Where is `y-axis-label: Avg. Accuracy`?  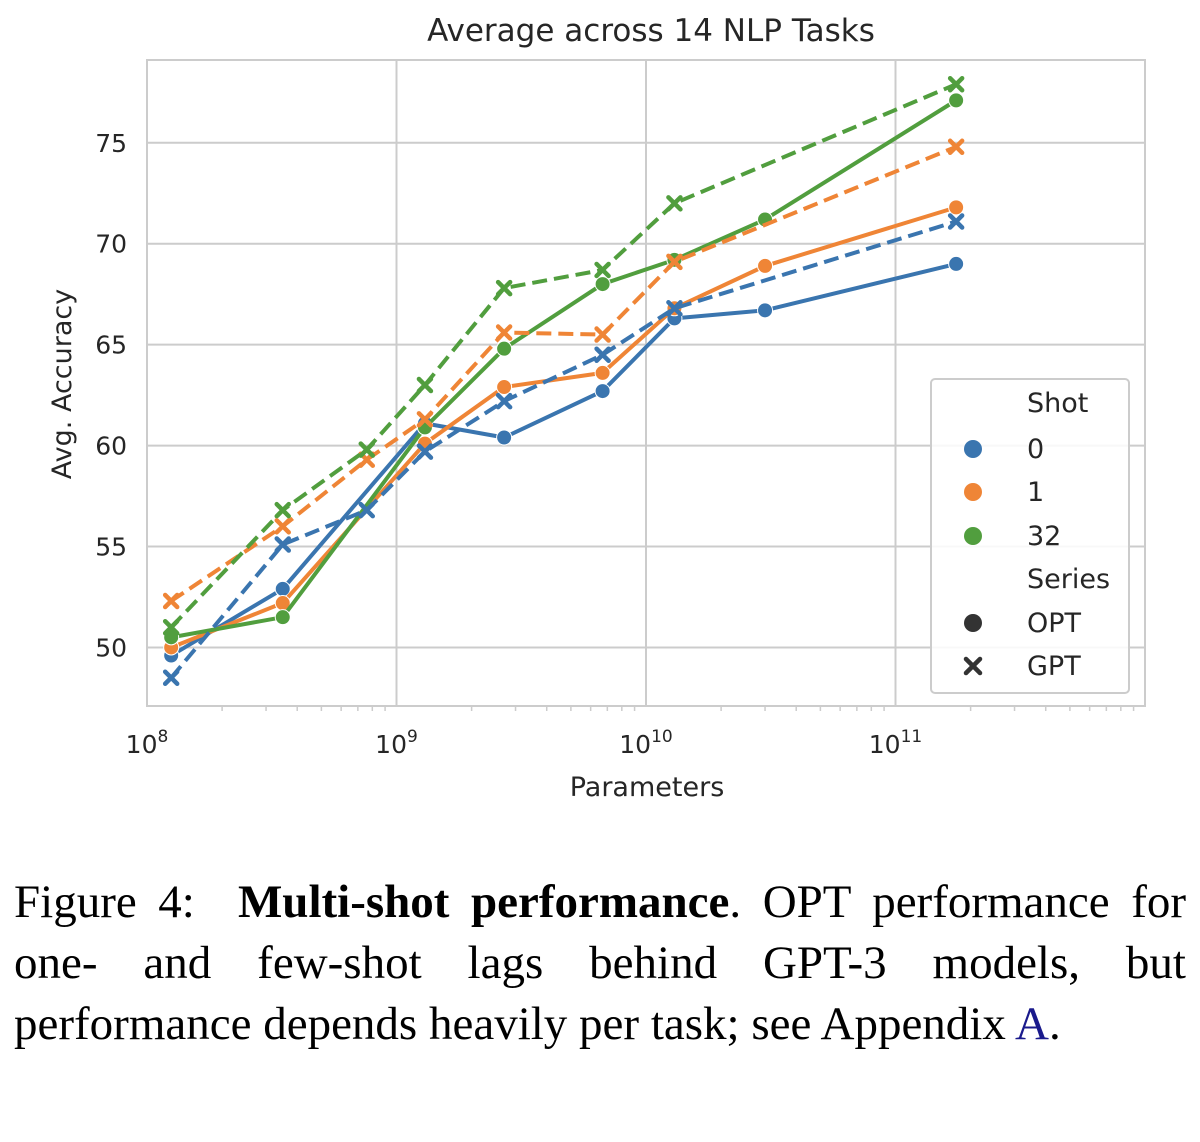 y-axis-label: Avg. Accuracy is located at coordinates (62, 384).